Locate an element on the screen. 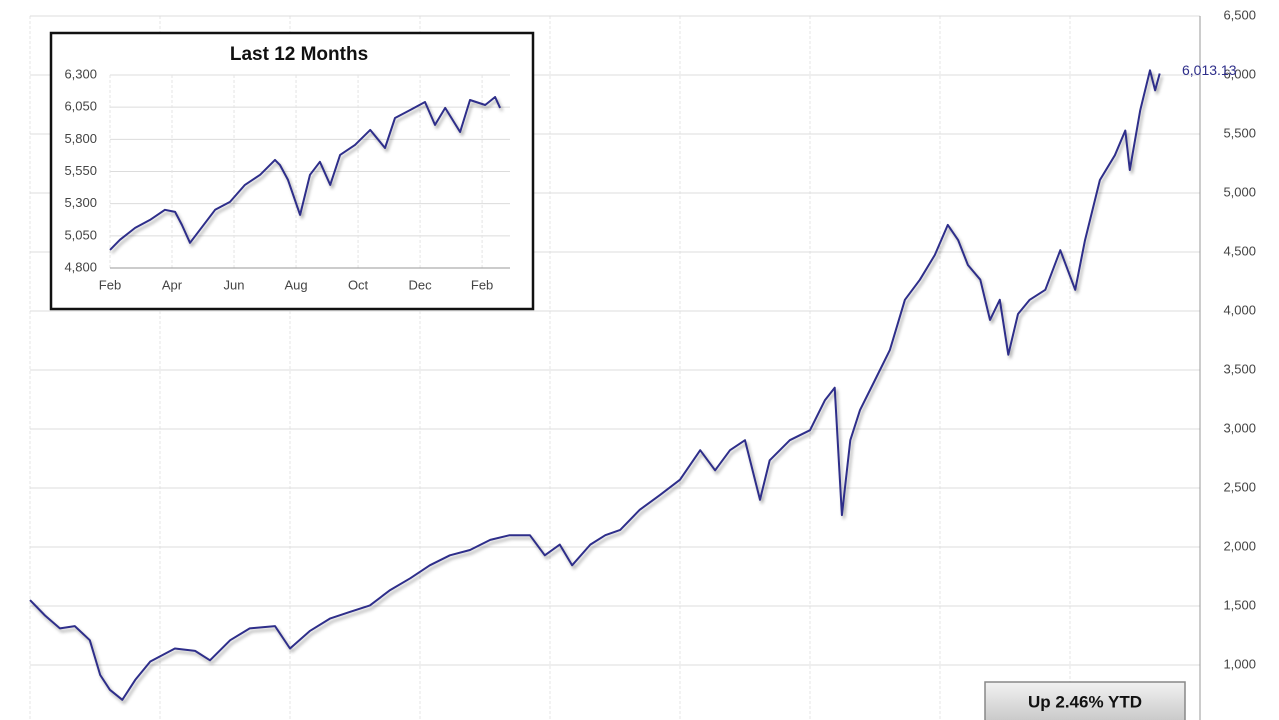 The width and height of the screenshot is (1279, 720). inset-title: Last 12 Months is located at coordinates (299, 54).